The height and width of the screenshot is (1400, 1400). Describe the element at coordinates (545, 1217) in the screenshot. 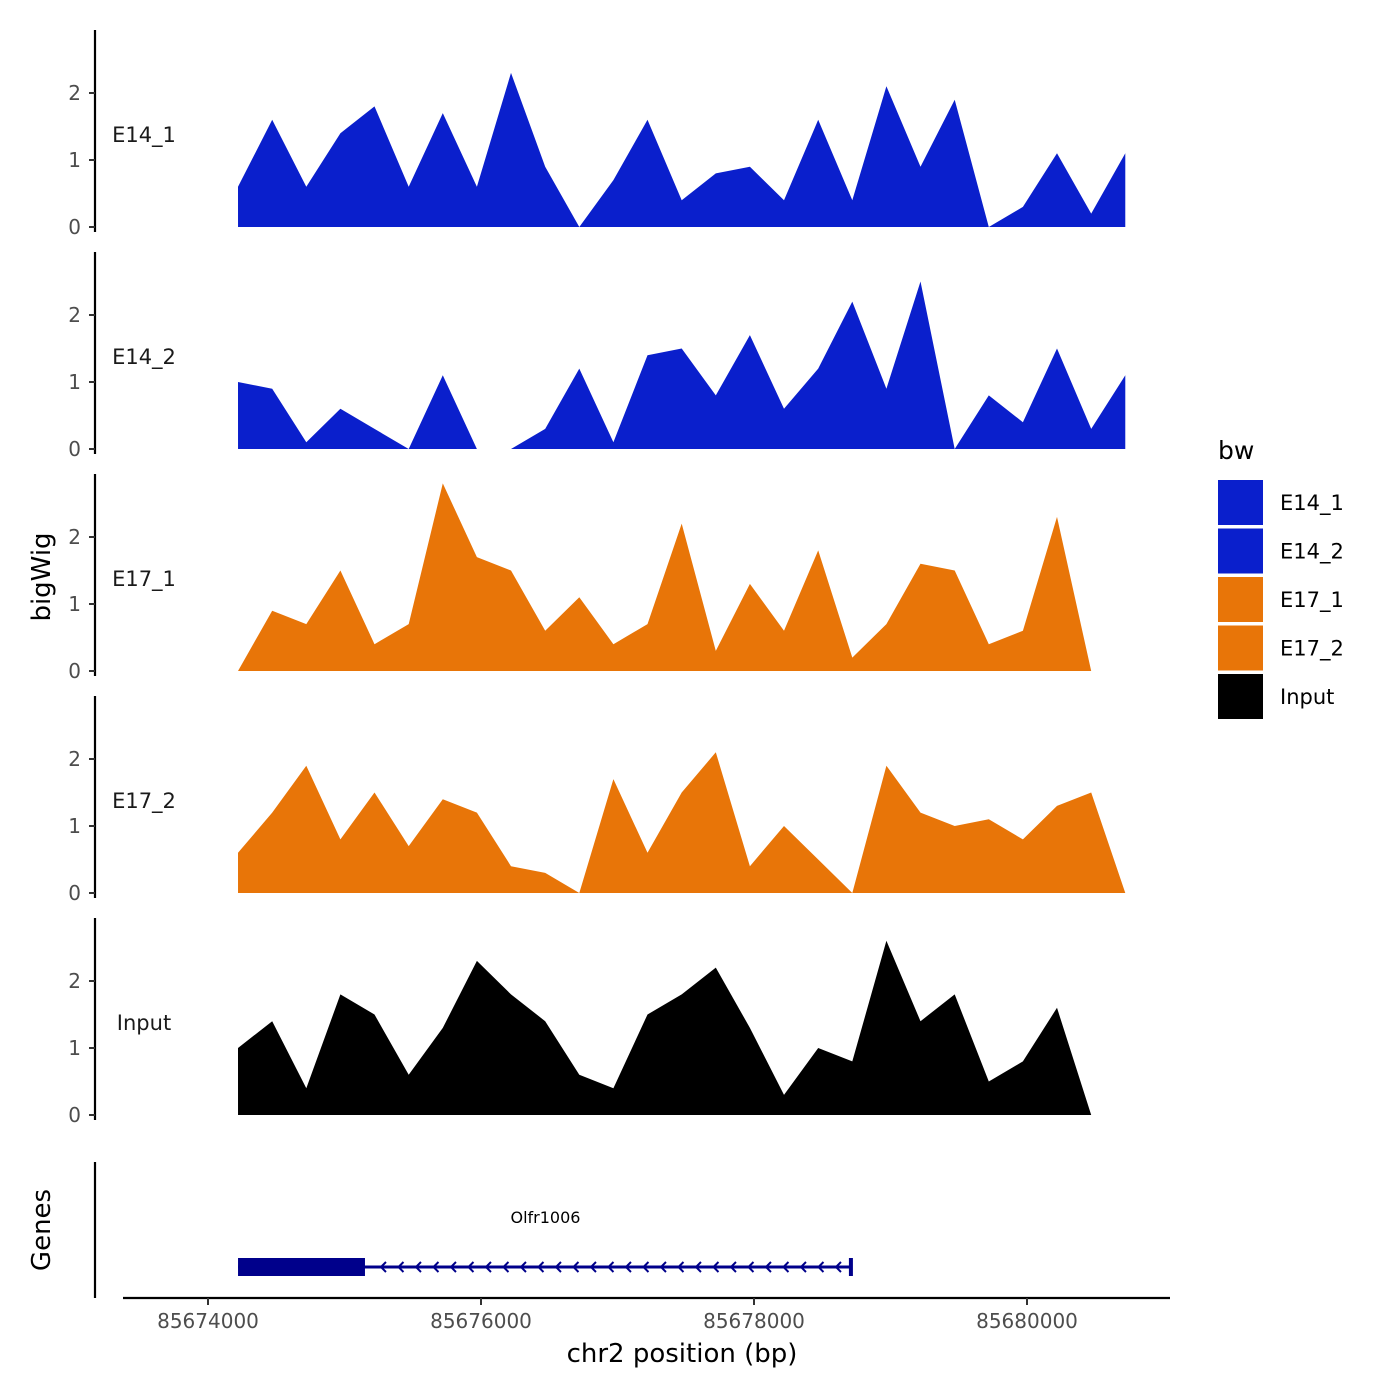

I see `gene-name-label: Olfr1006` at that location.